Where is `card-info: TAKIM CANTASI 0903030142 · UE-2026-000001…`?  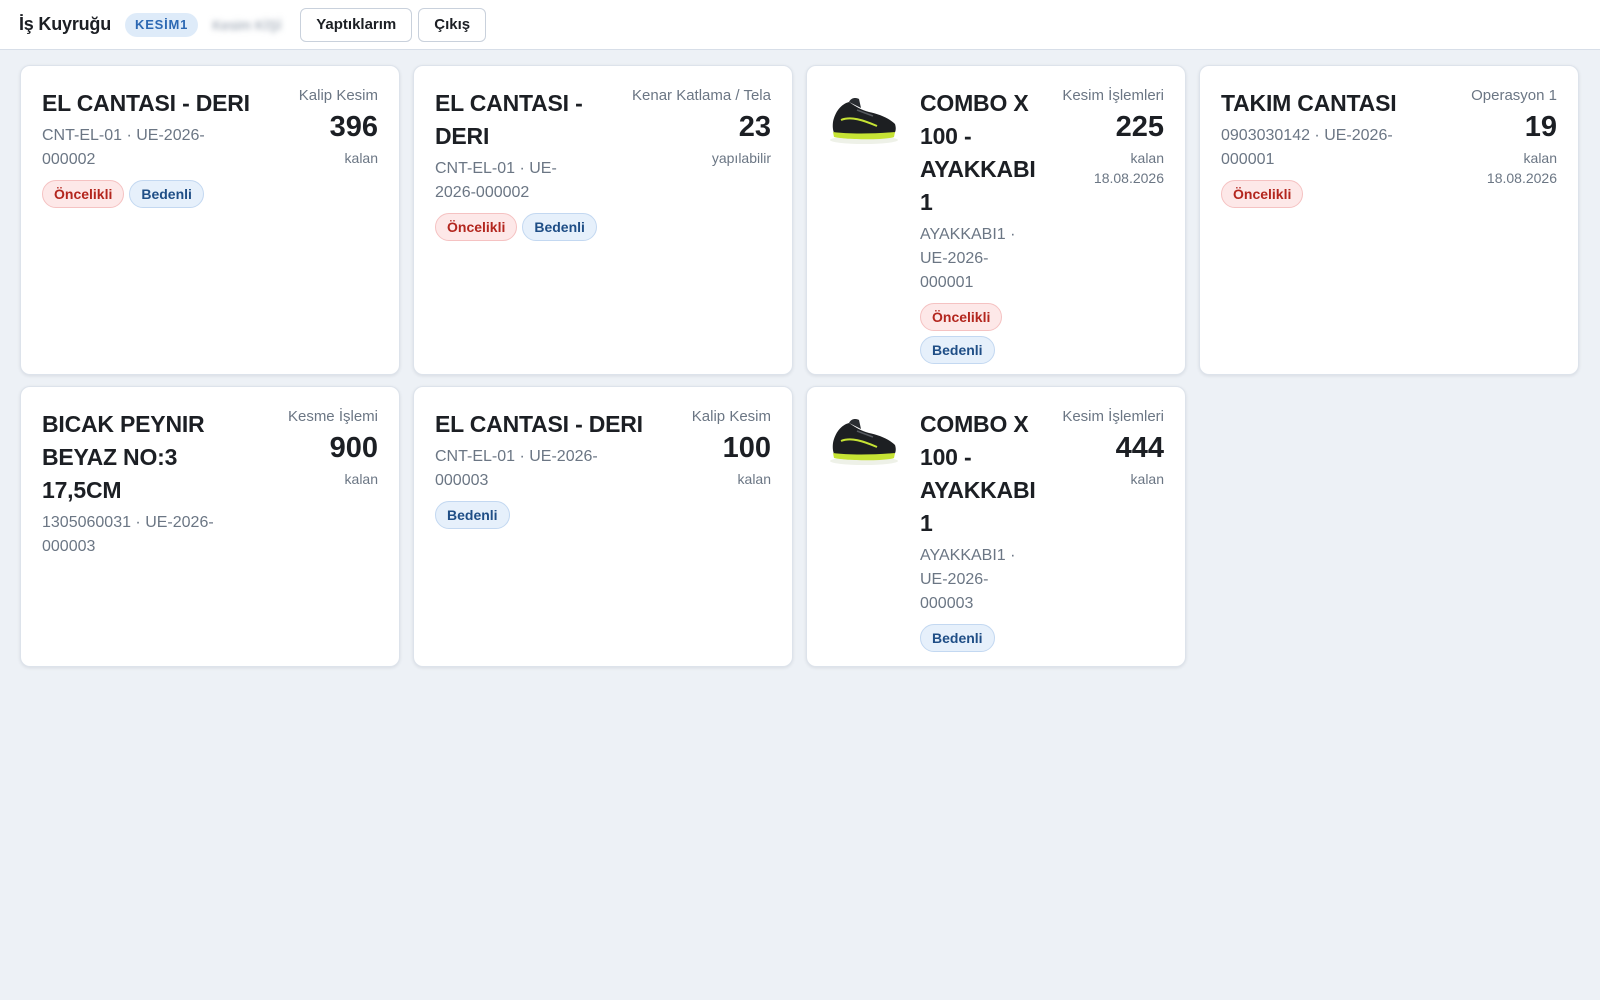 card-info: TAKIM CANTASI 0903030142 · UE-2026-000001… is located at coordinates (1321, 147).